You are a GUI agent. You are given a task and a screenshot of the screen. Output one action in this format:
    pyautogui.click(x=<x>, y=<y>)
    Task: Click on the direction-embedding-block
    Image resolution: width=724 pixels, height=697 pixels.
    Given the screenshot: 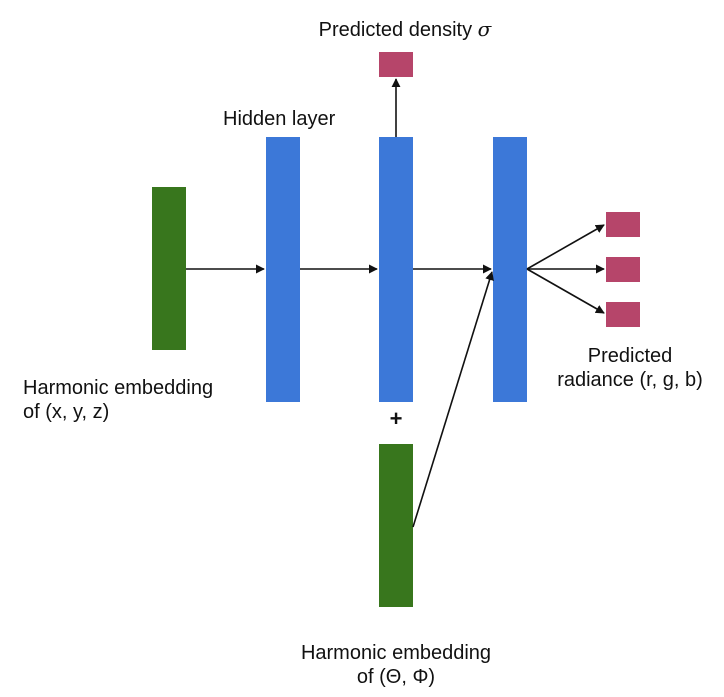 What is the action you would take?
    pyautogui.click(x=396, y=525)
    